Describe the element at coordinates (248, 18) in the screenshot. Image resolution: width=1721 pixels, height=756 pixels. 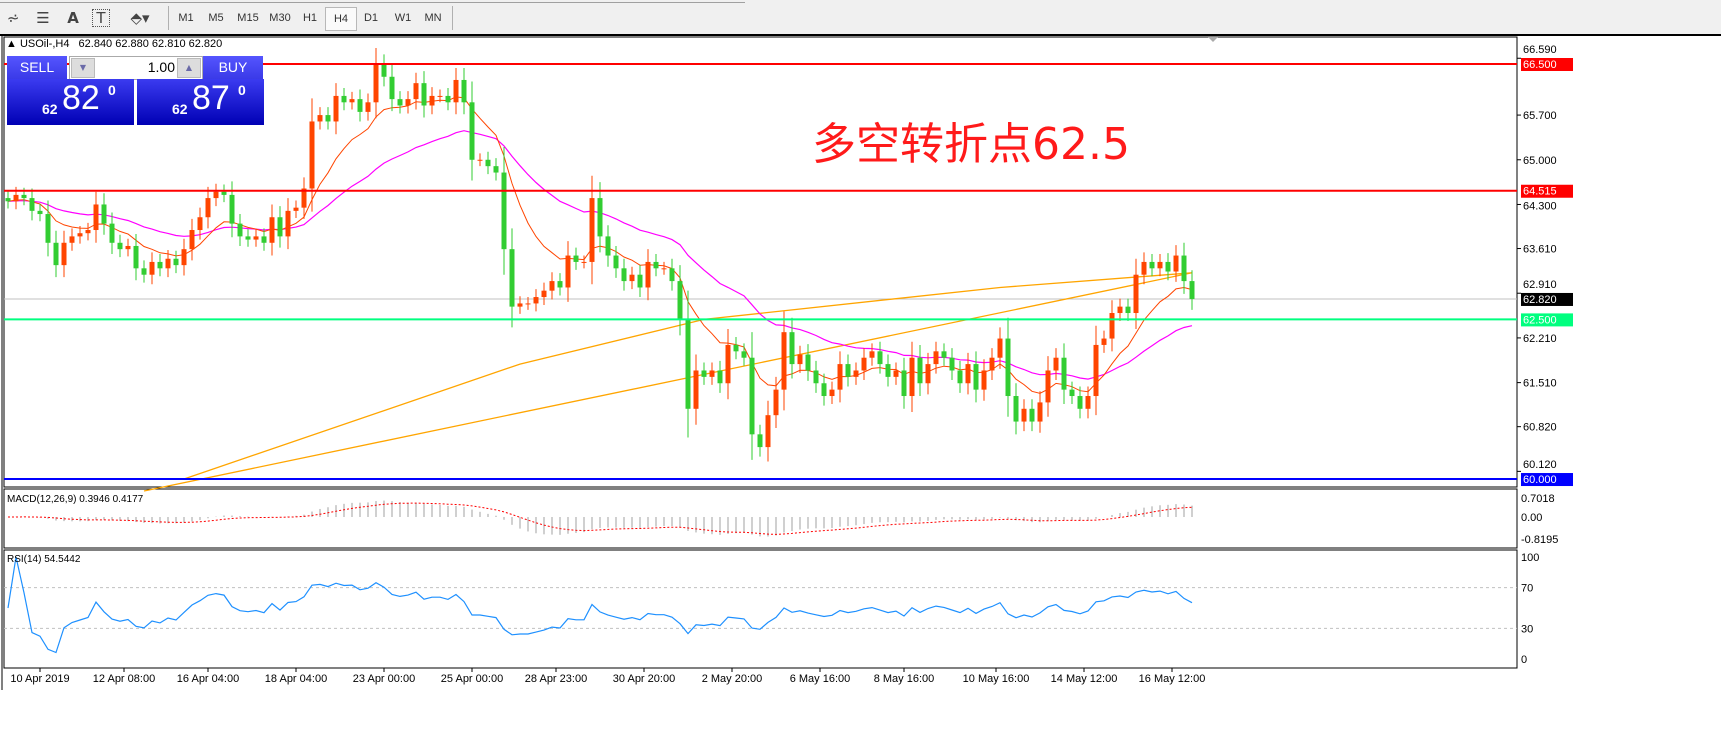
I see `timeframe-m15: M15` at that location.